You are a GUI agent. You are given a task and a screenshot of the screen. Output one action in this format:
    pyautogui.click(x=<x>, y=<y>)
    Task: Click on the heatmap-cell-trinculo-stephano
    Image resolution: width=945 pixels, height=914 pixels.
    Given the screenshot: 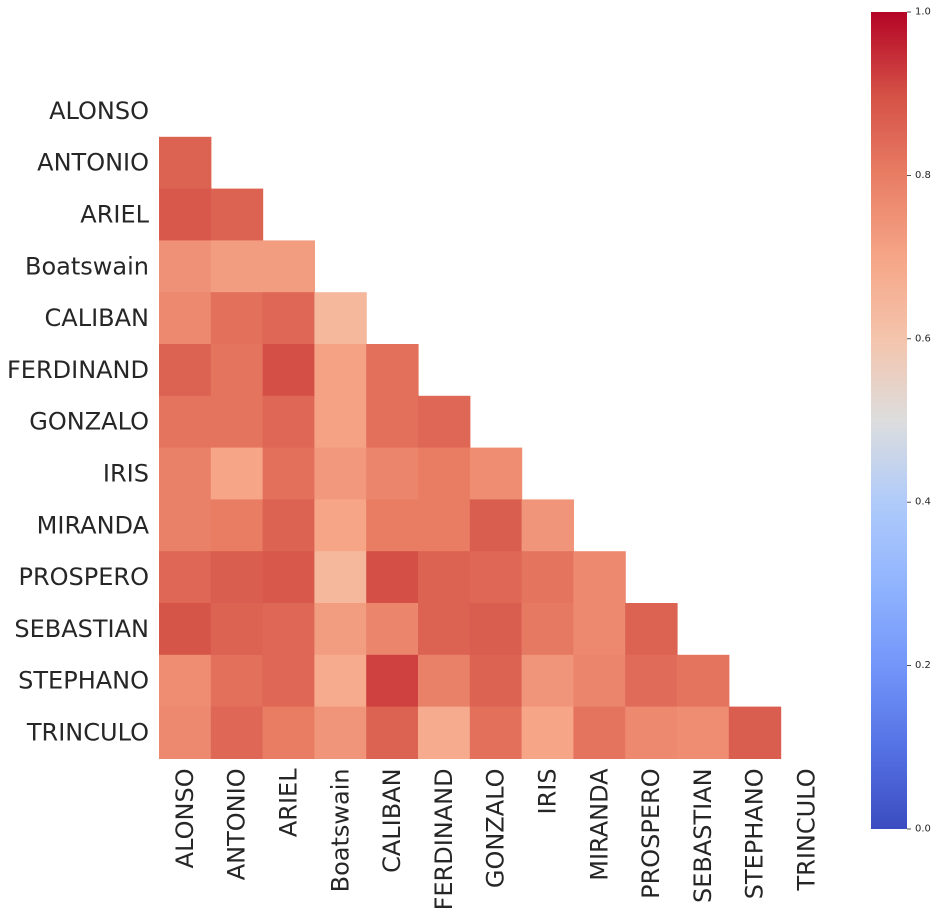 What is the action you would take?
    pyautogui.click(x=755, y=732)
    